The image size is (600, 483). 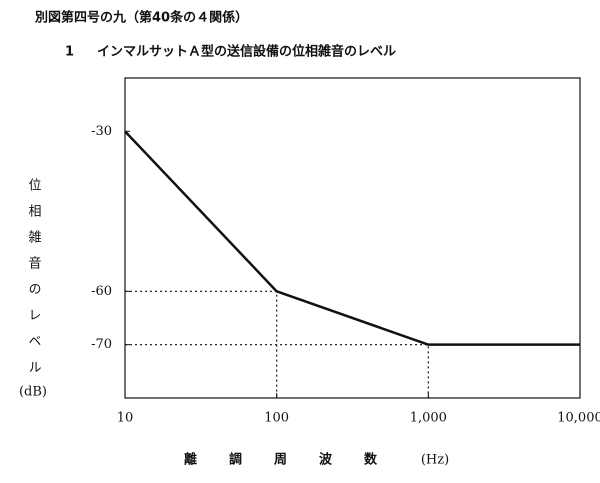 I want to click on y-tick-label: -60, so click(x=101, y=291).